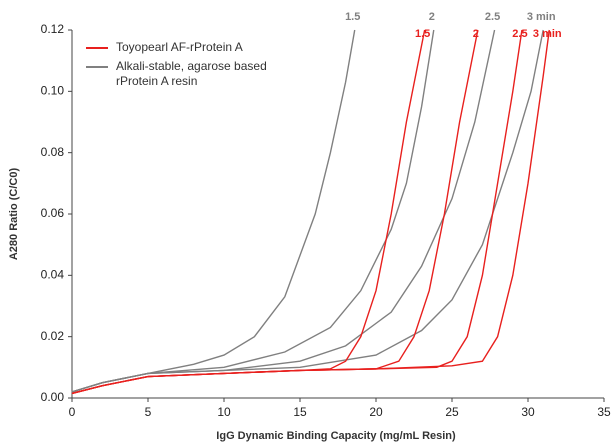  Describe the element at coordinates (53, 29) in the screenshot. I see `y-tick-label: 0.12` at that location.